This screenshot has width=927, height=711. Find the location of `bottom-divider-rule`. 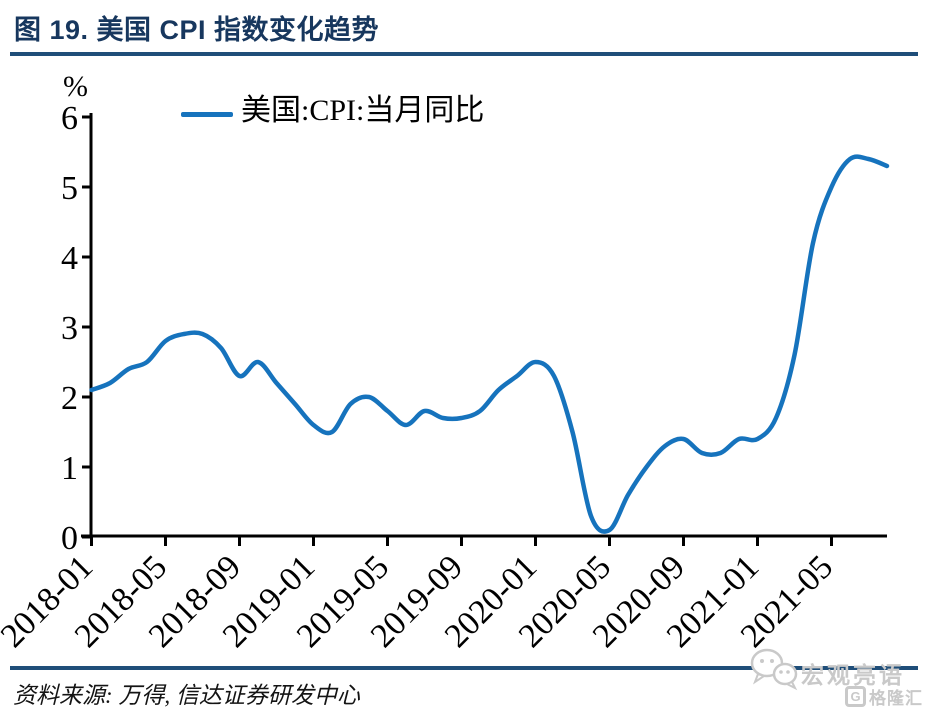

bottom-divider-rule is located at coordinates (464, 668).